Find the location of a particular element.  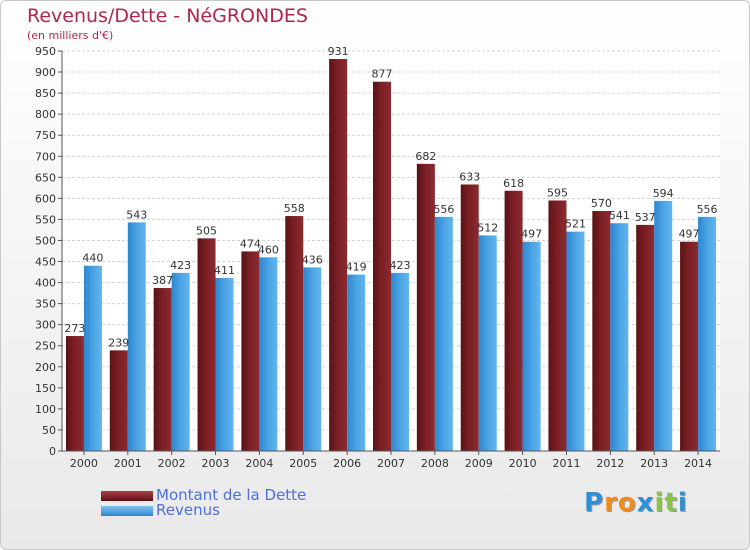

x-tick-label-2011: 2011 is located at coordinates (566, 463).